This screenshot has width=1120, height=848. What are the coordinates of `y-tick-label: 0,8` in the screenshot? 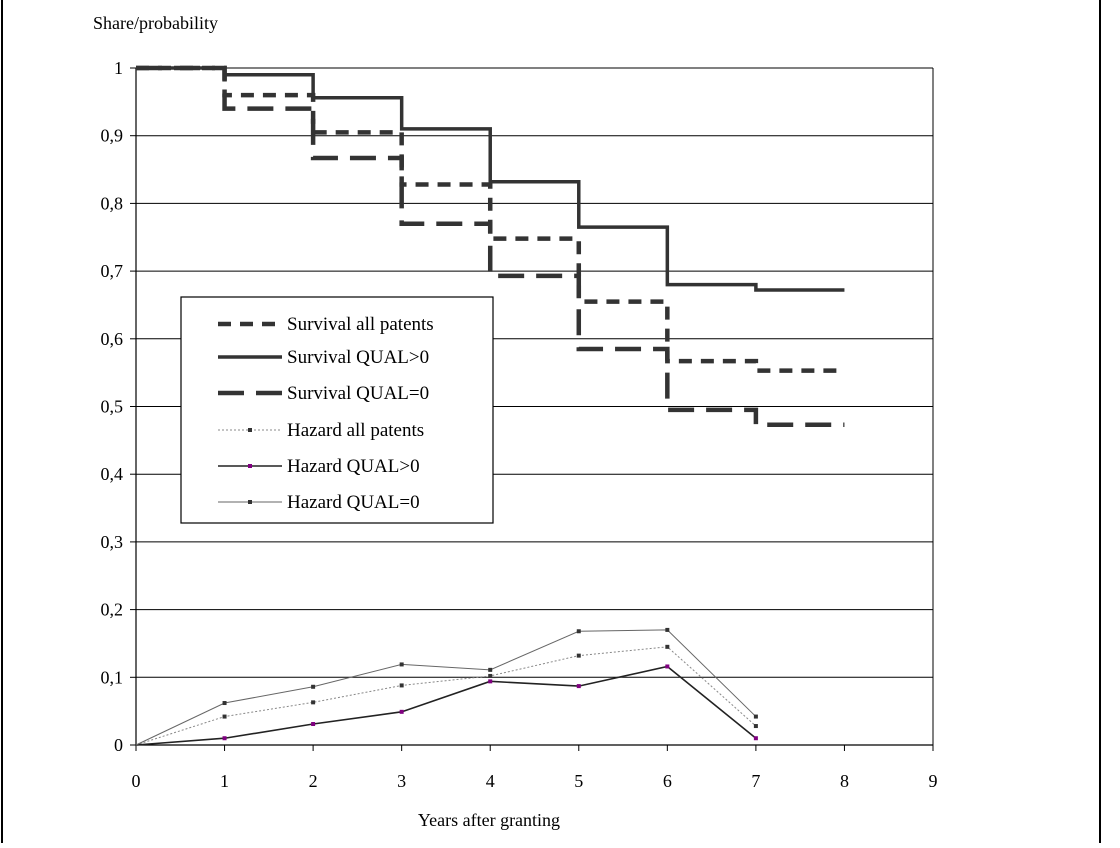 It's located at (112, 203).